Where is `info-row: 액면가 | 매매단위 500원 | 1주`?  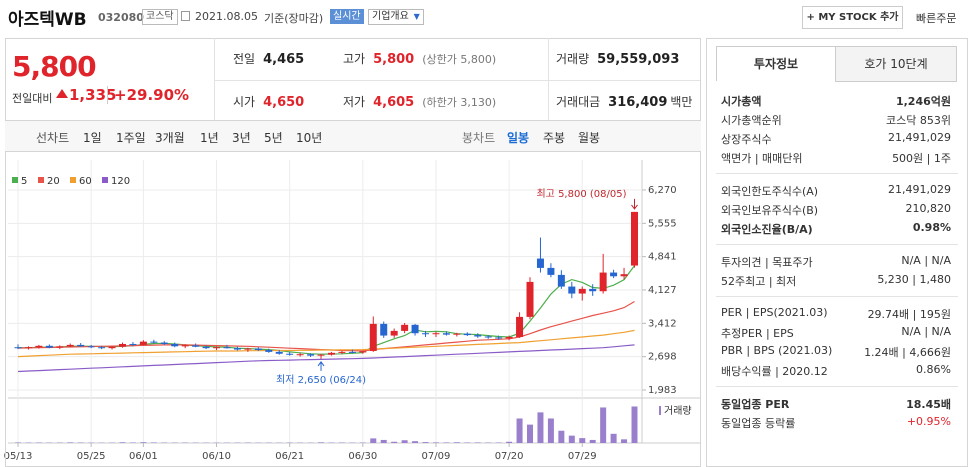
info-row: 액면가 | 매매단위 500원 | 1주 is located at coordinates (836, 158).